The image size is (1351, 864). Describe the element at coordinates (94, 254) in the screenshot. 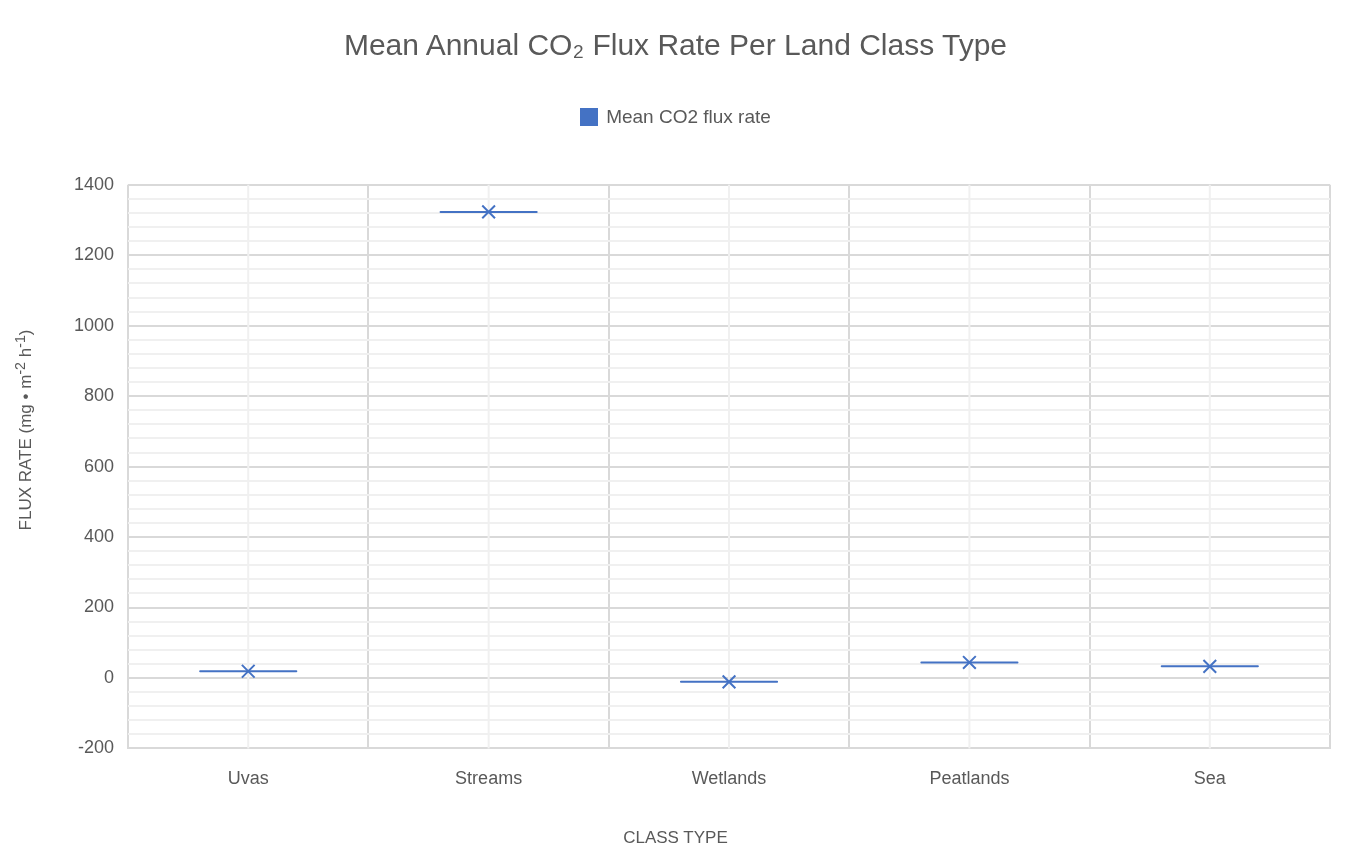

I see `y-tick-label: 1200` at that location.